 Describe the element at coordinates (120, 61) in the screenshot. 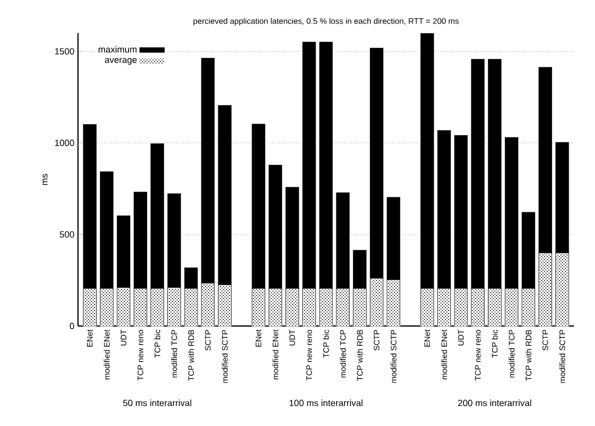

I see `legend-label: average` at that location.